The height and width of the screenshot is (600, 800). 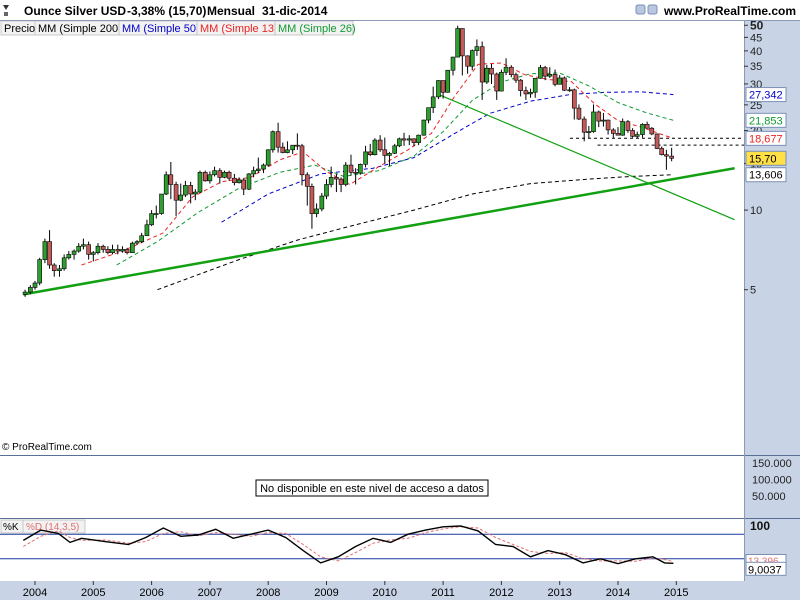 I want to click on menu-arrow-icon, so click(x=6, y=7).